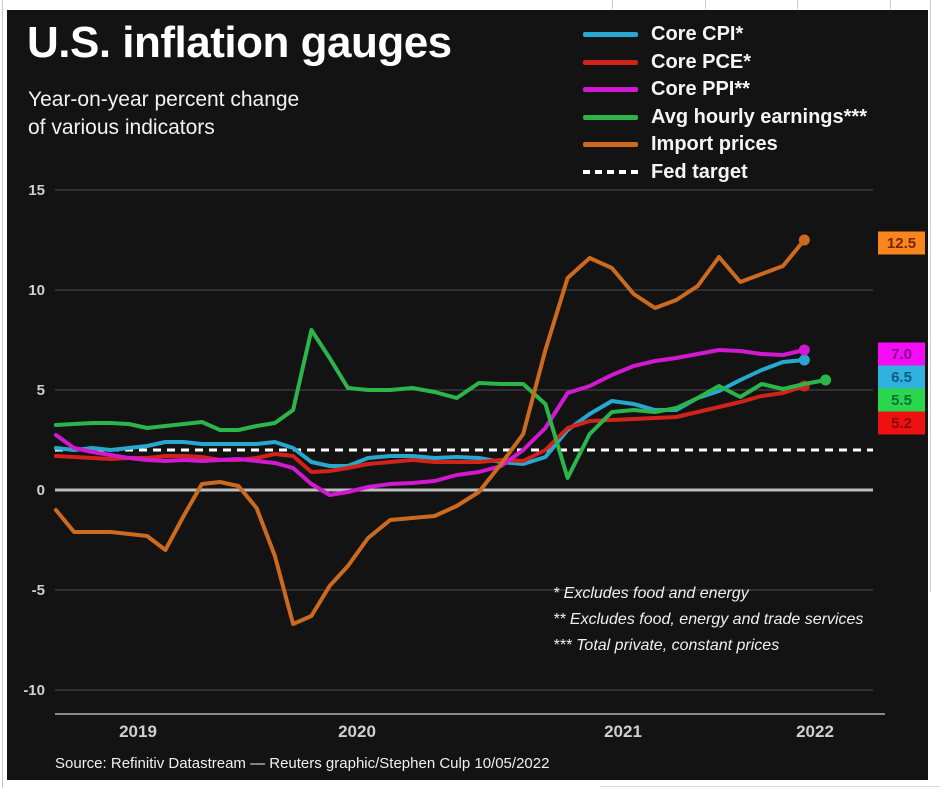 This screenshot has width=940, height=788. What do you see at coordinates (357, 731) in the screenshot?
I see `x-tick-label: 2020` at bounding box center [357, 731].